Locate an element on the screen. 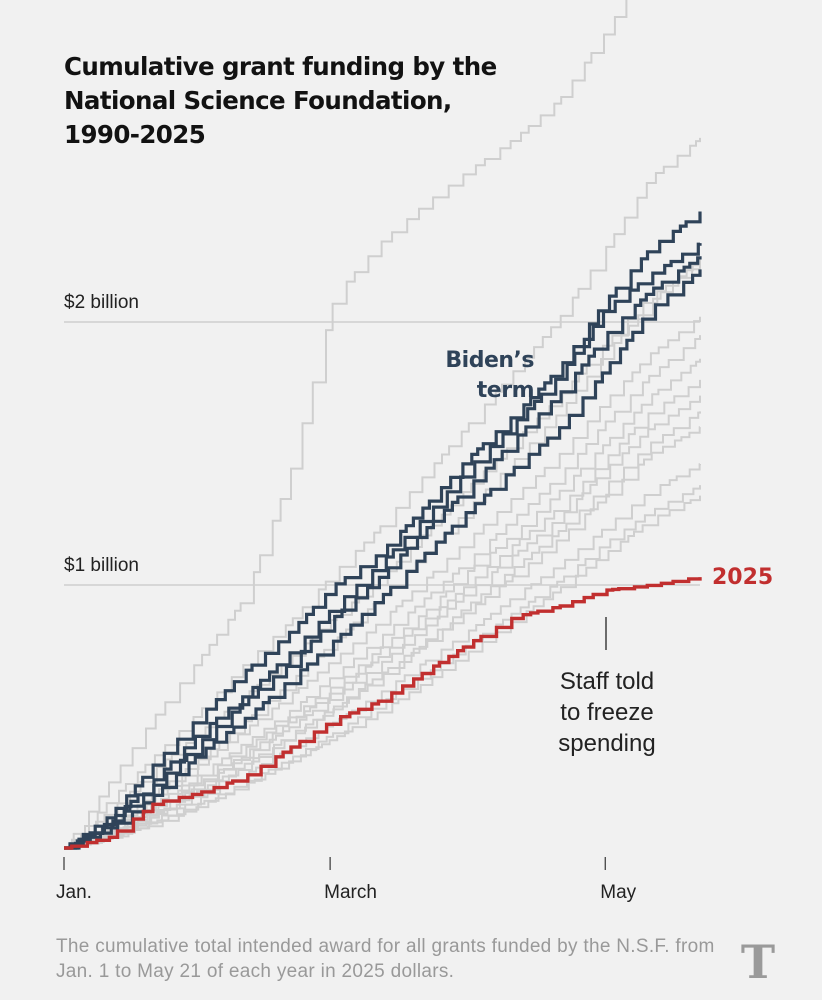 The image size is (822, 1000). x-axis: Jan. March May is located at coordinates (346, 880).